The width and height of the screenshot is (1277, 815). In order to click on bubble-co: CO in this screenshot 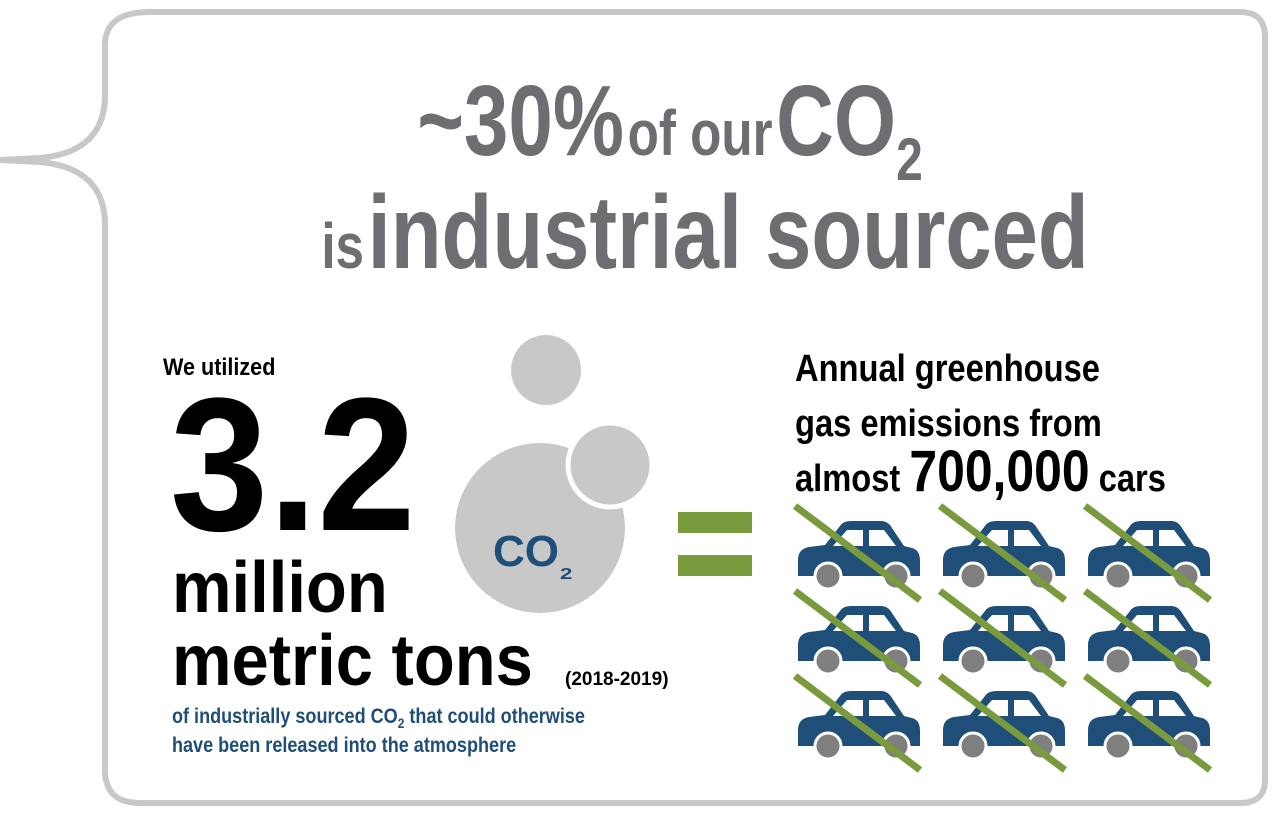, I will do `click(526, 551)`.